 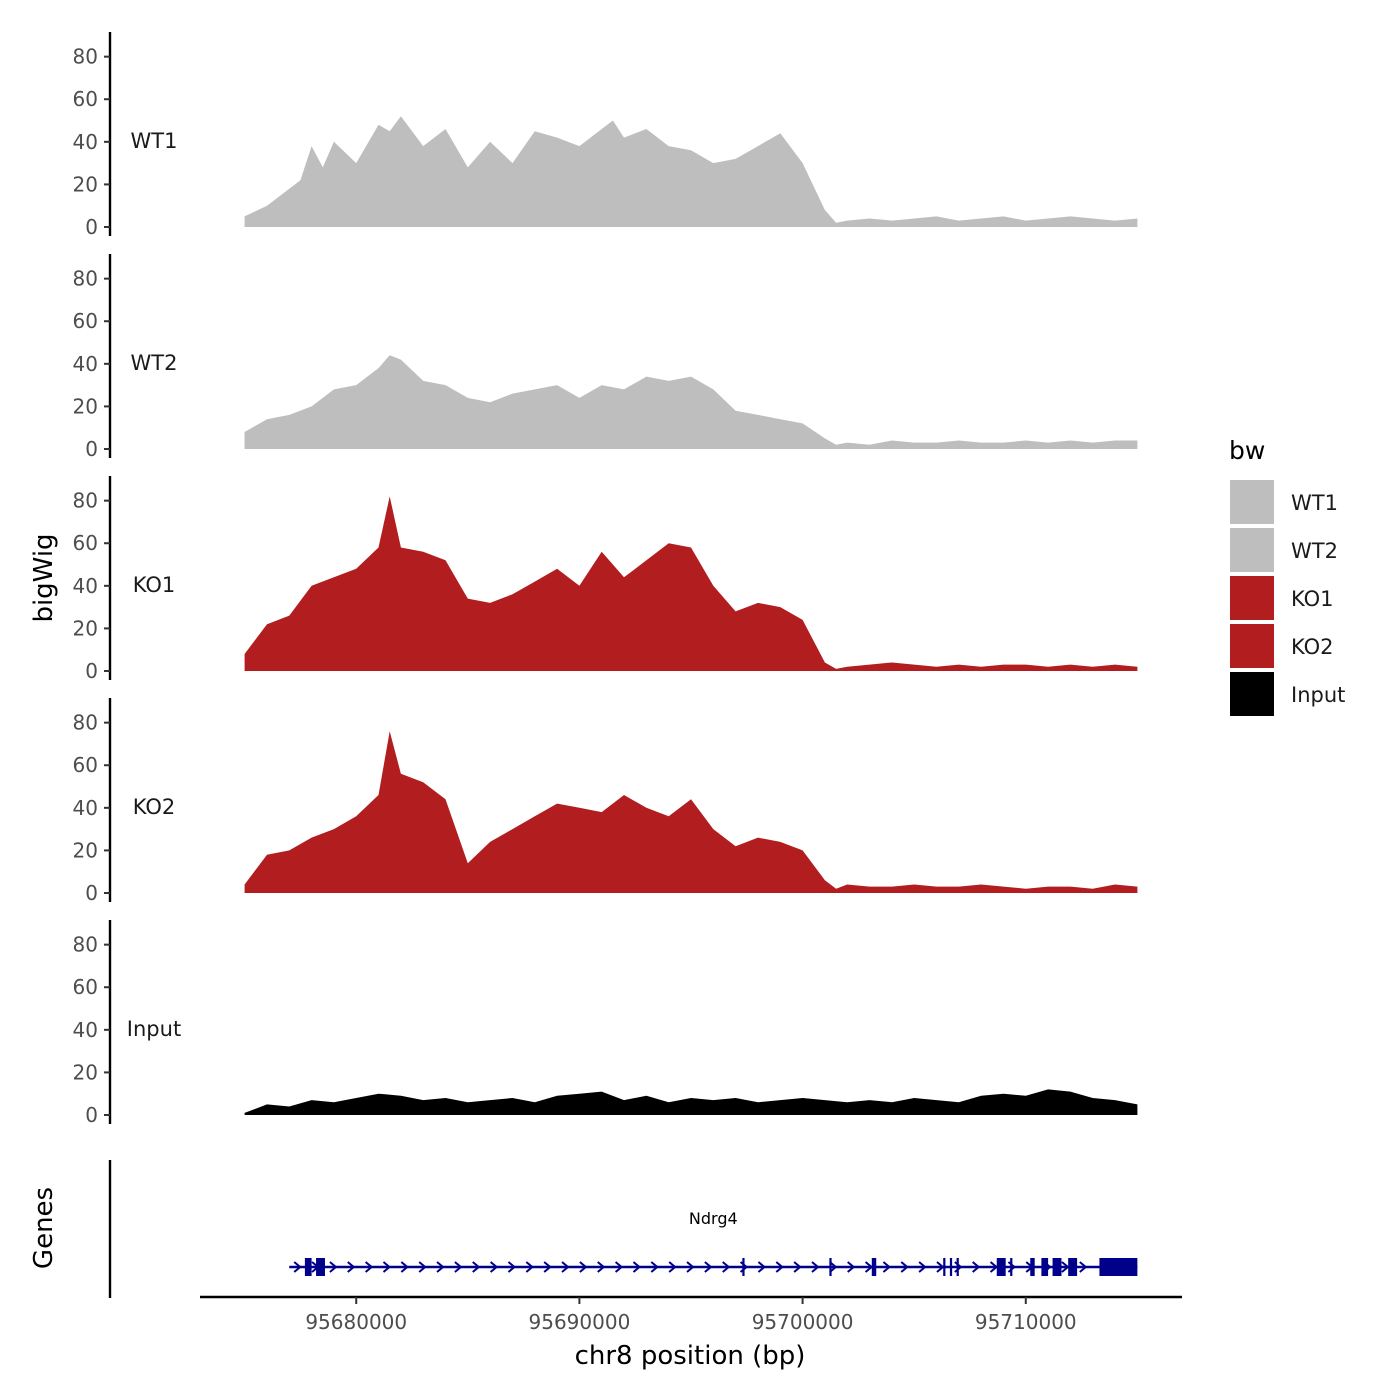 I want to click on track-name-label: KO1, so click(x=154, y=585).